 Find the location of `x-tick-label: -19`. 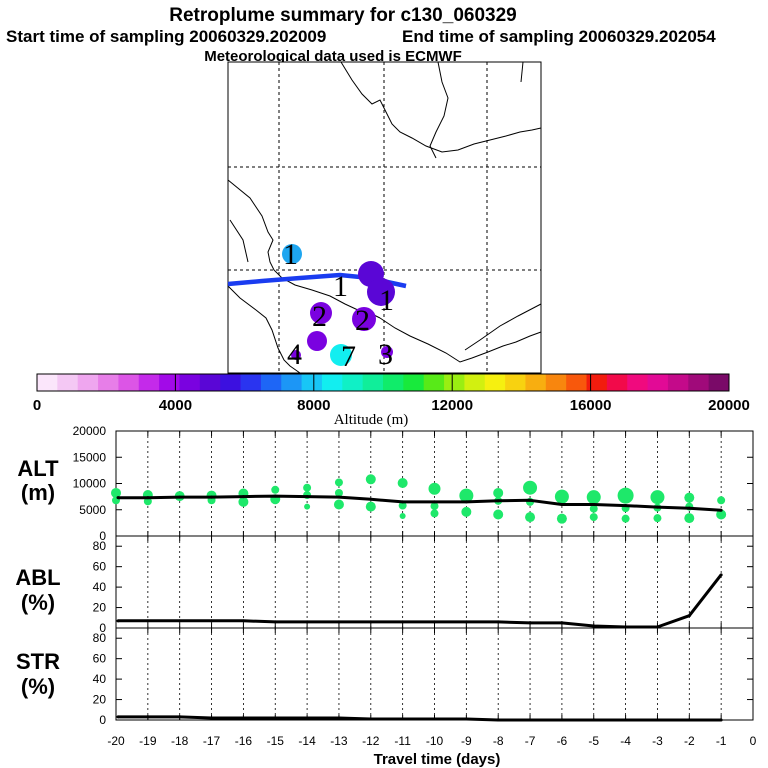

x-tick-label: -19 is located at coordinates (148, 741).